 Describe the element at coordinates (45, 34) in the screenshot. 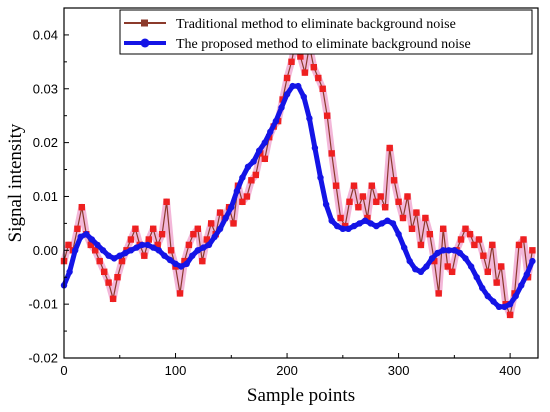

I see `y-tick-label: 0.04` at that location.